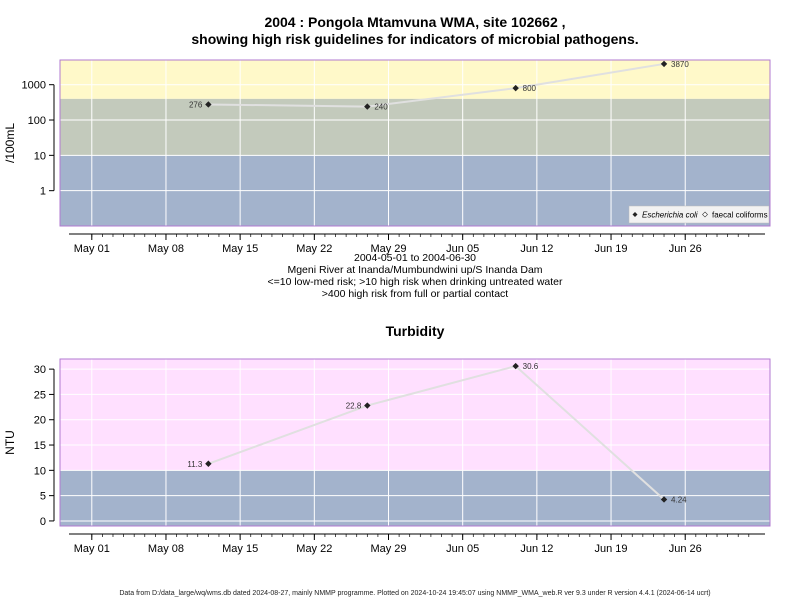 This screenshot has height=600, width=800. I want to click on data-label: 30.6, so click(531, 366).